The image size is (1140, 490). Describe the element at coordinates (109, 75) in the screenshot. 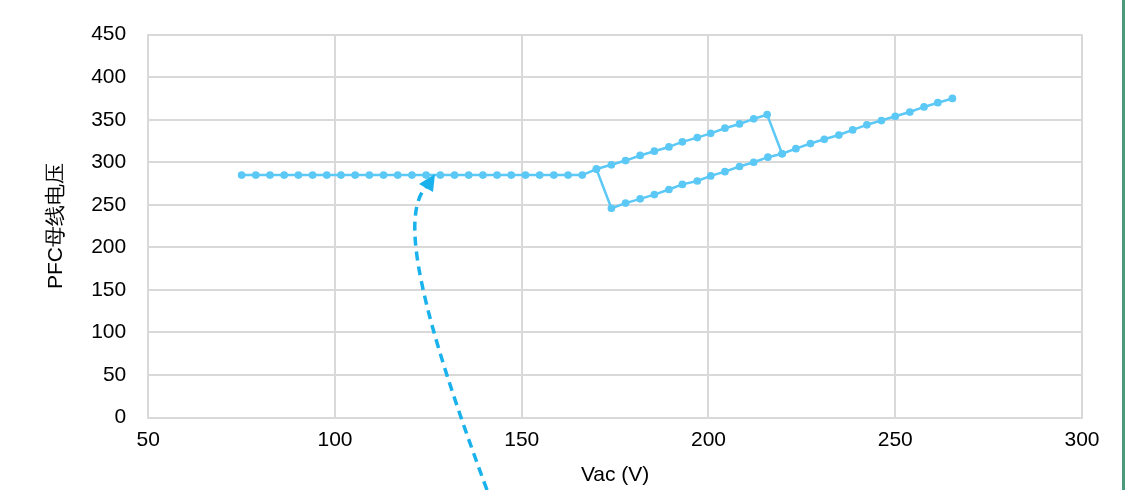

I see `y-tick-label: 400` at that location.